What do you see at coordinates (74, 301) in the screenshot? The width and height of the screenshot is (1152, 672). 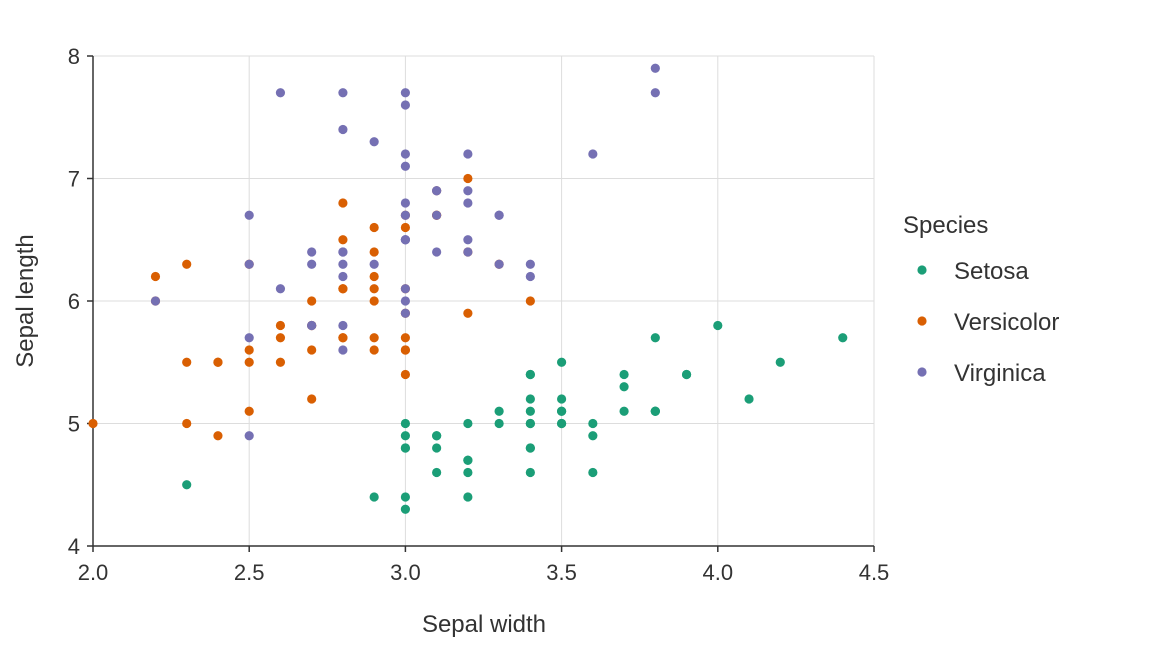 I see `y-tick-label: 6` at bounding box center [74, 301].